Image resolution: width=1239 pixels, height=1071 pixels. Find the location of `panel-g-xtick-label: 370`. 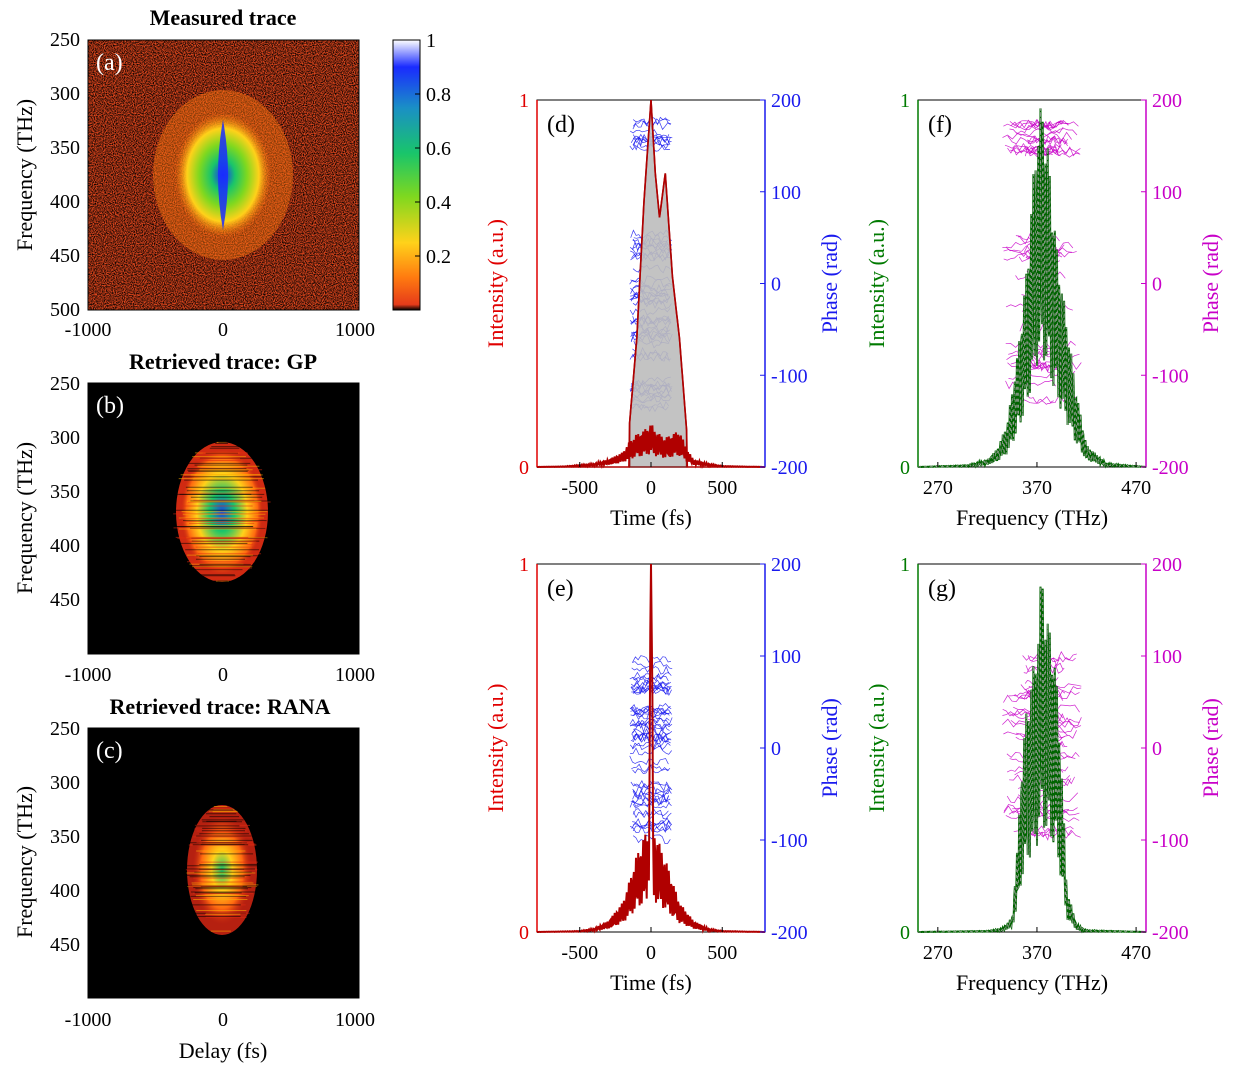

panel-g-xtick-label: 370 is located at coordinates (1037, 953).